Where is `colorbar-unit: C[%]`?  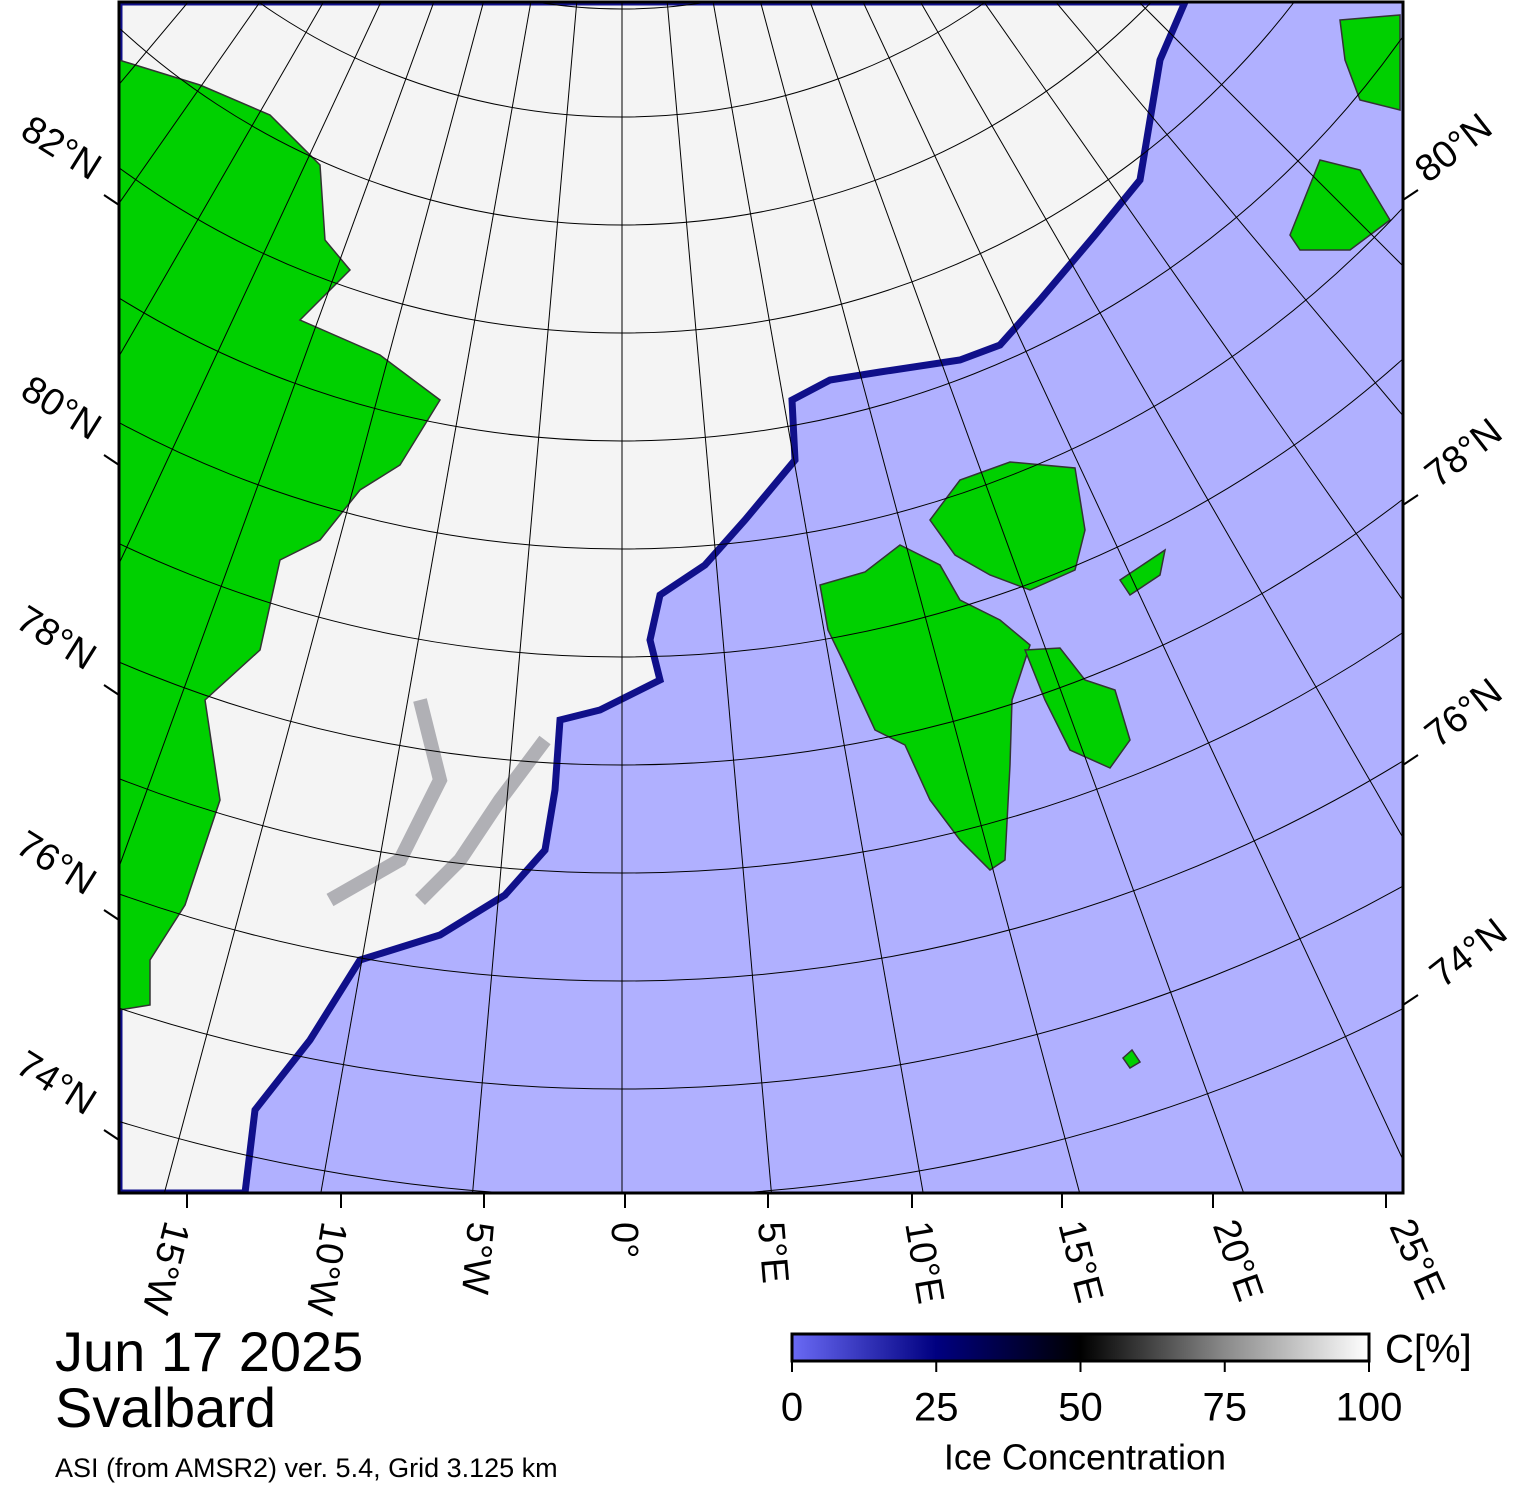
colorbar-unit: C[%] is located at coordinates (1428, 1350).